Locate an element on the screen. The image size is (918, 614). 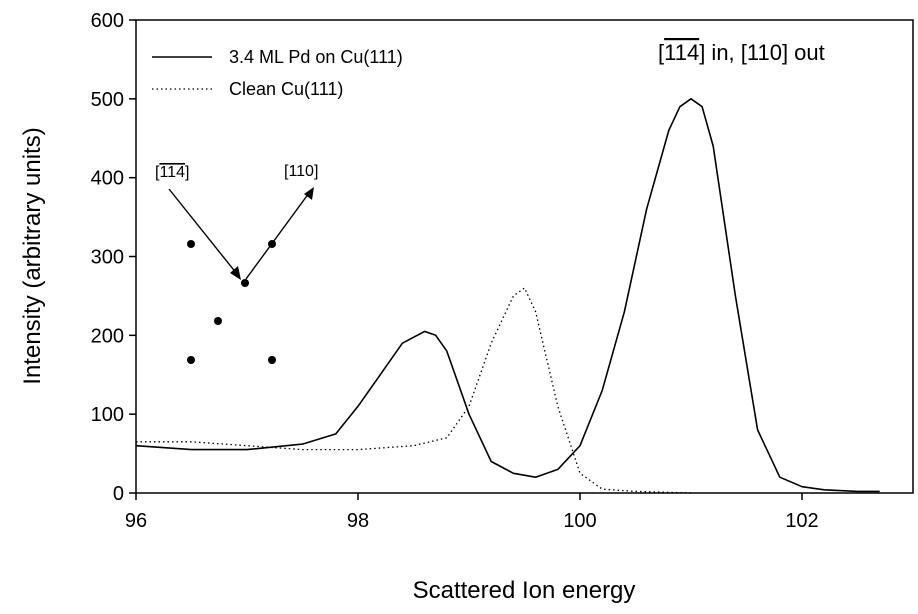
incoming-arrow-line is located at coordinates (203, 231).